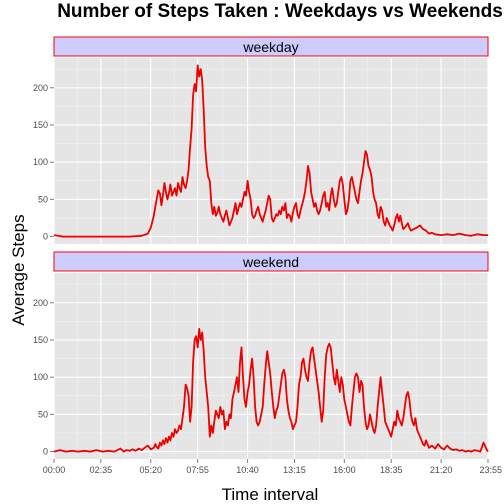 This screenshot has height=504, width=504. Describe the element at coordinates (391, 470) in the screenshot. I see `x-tick-label: 18:35` at that location.